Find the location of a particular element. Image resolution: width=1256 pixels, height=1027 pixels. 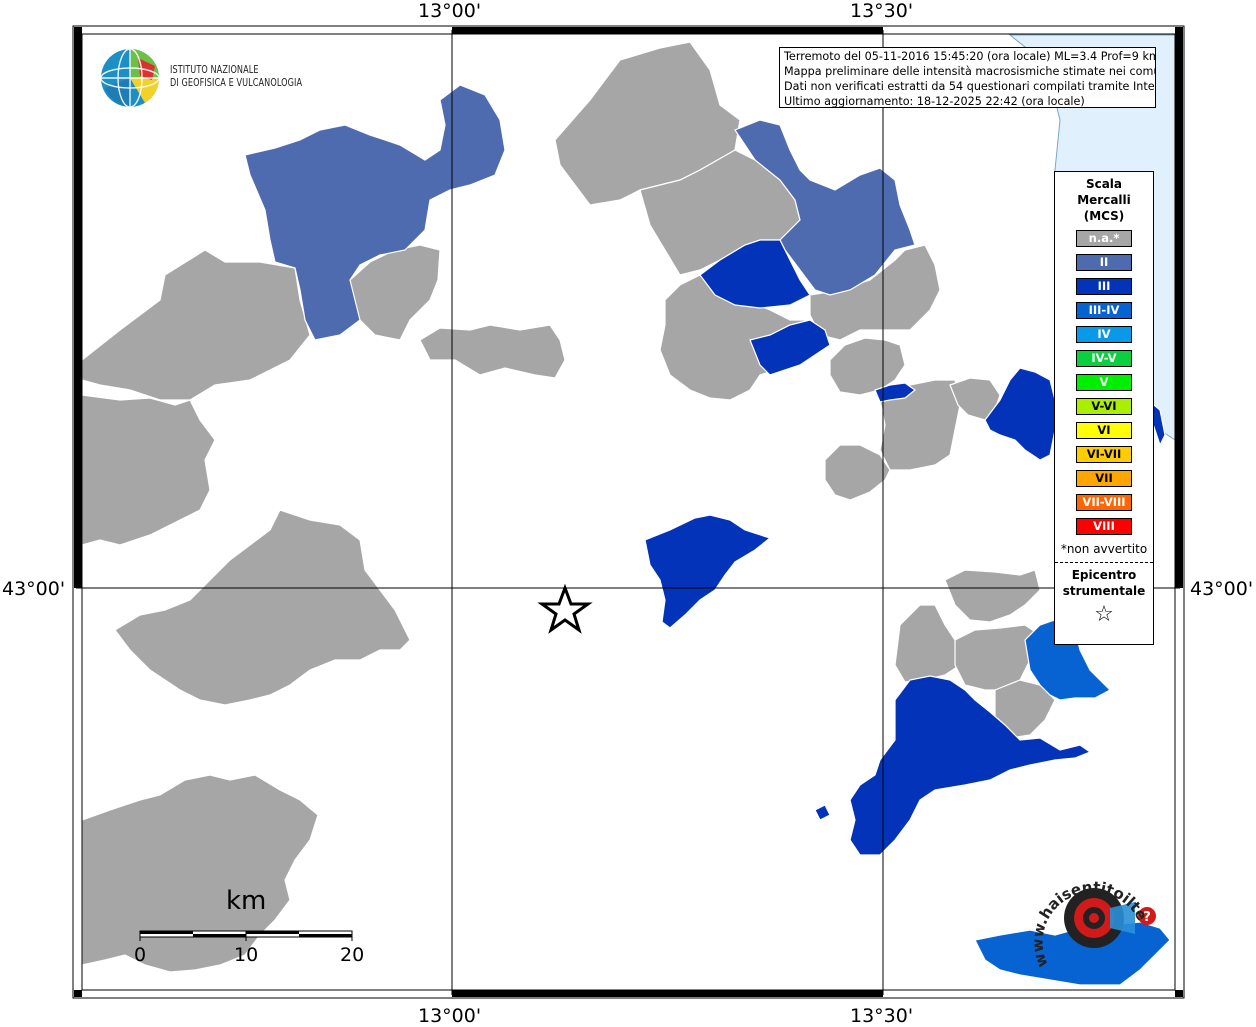

scale-unit: km is located at coordinates (246, 901).